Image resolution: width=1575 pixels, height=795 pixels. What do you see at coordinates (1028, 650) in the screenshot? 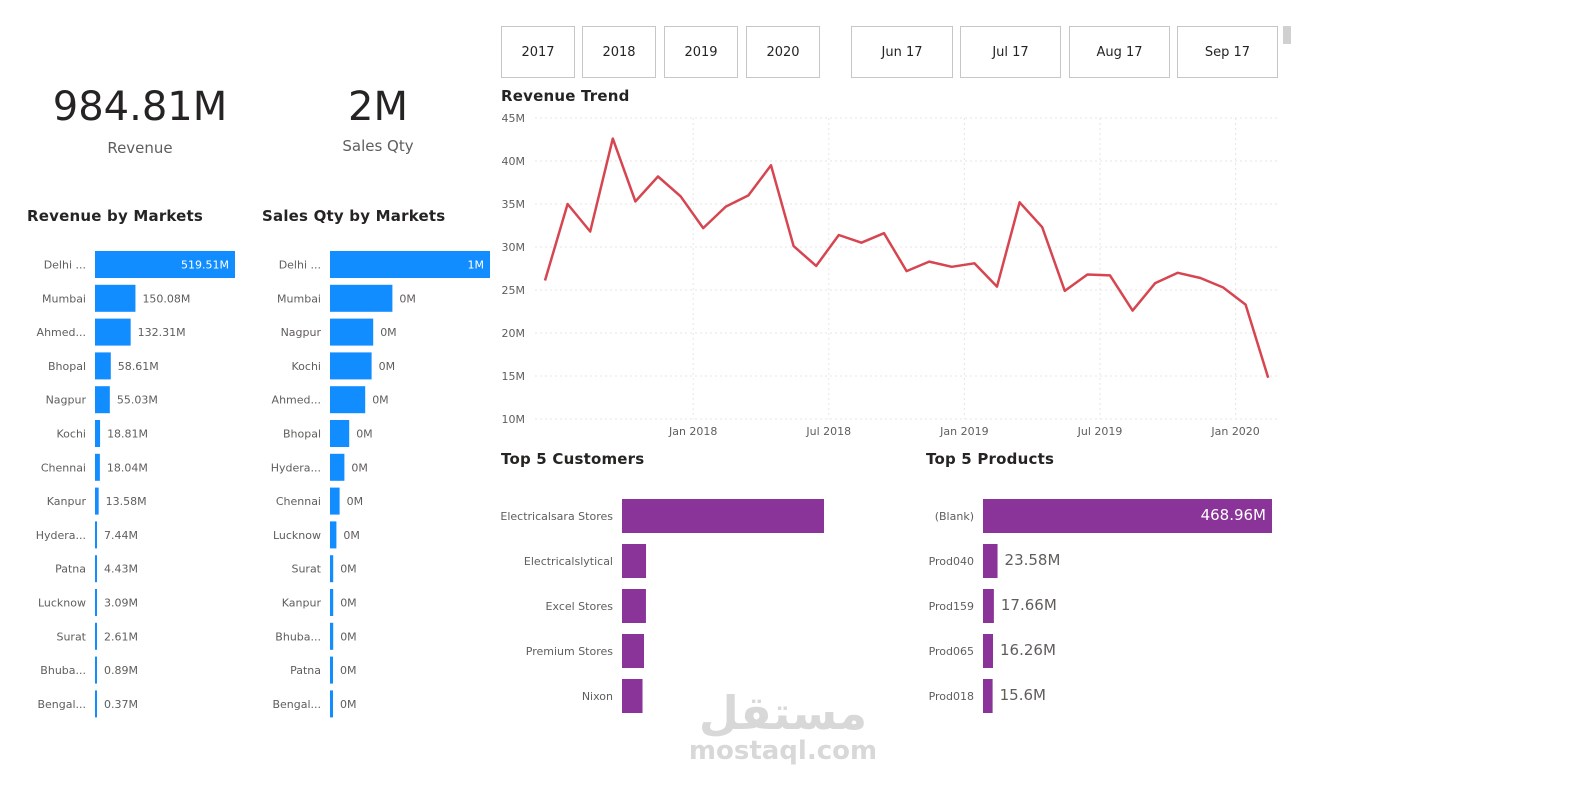
I see `top-products-data-label: 16.26M` at bounding box center [1028, 650].